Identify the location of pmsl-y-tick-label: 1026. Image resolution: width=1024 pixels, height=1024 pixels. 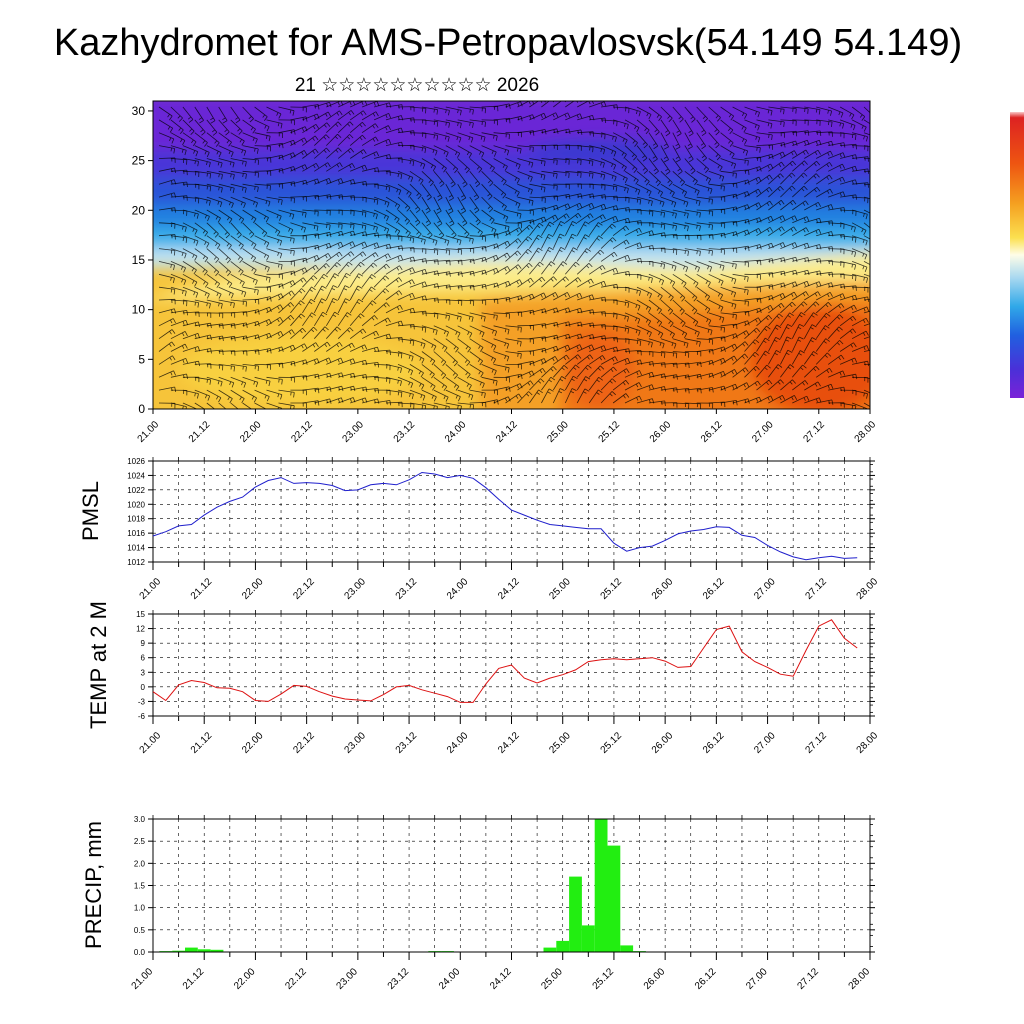
(136, 461).